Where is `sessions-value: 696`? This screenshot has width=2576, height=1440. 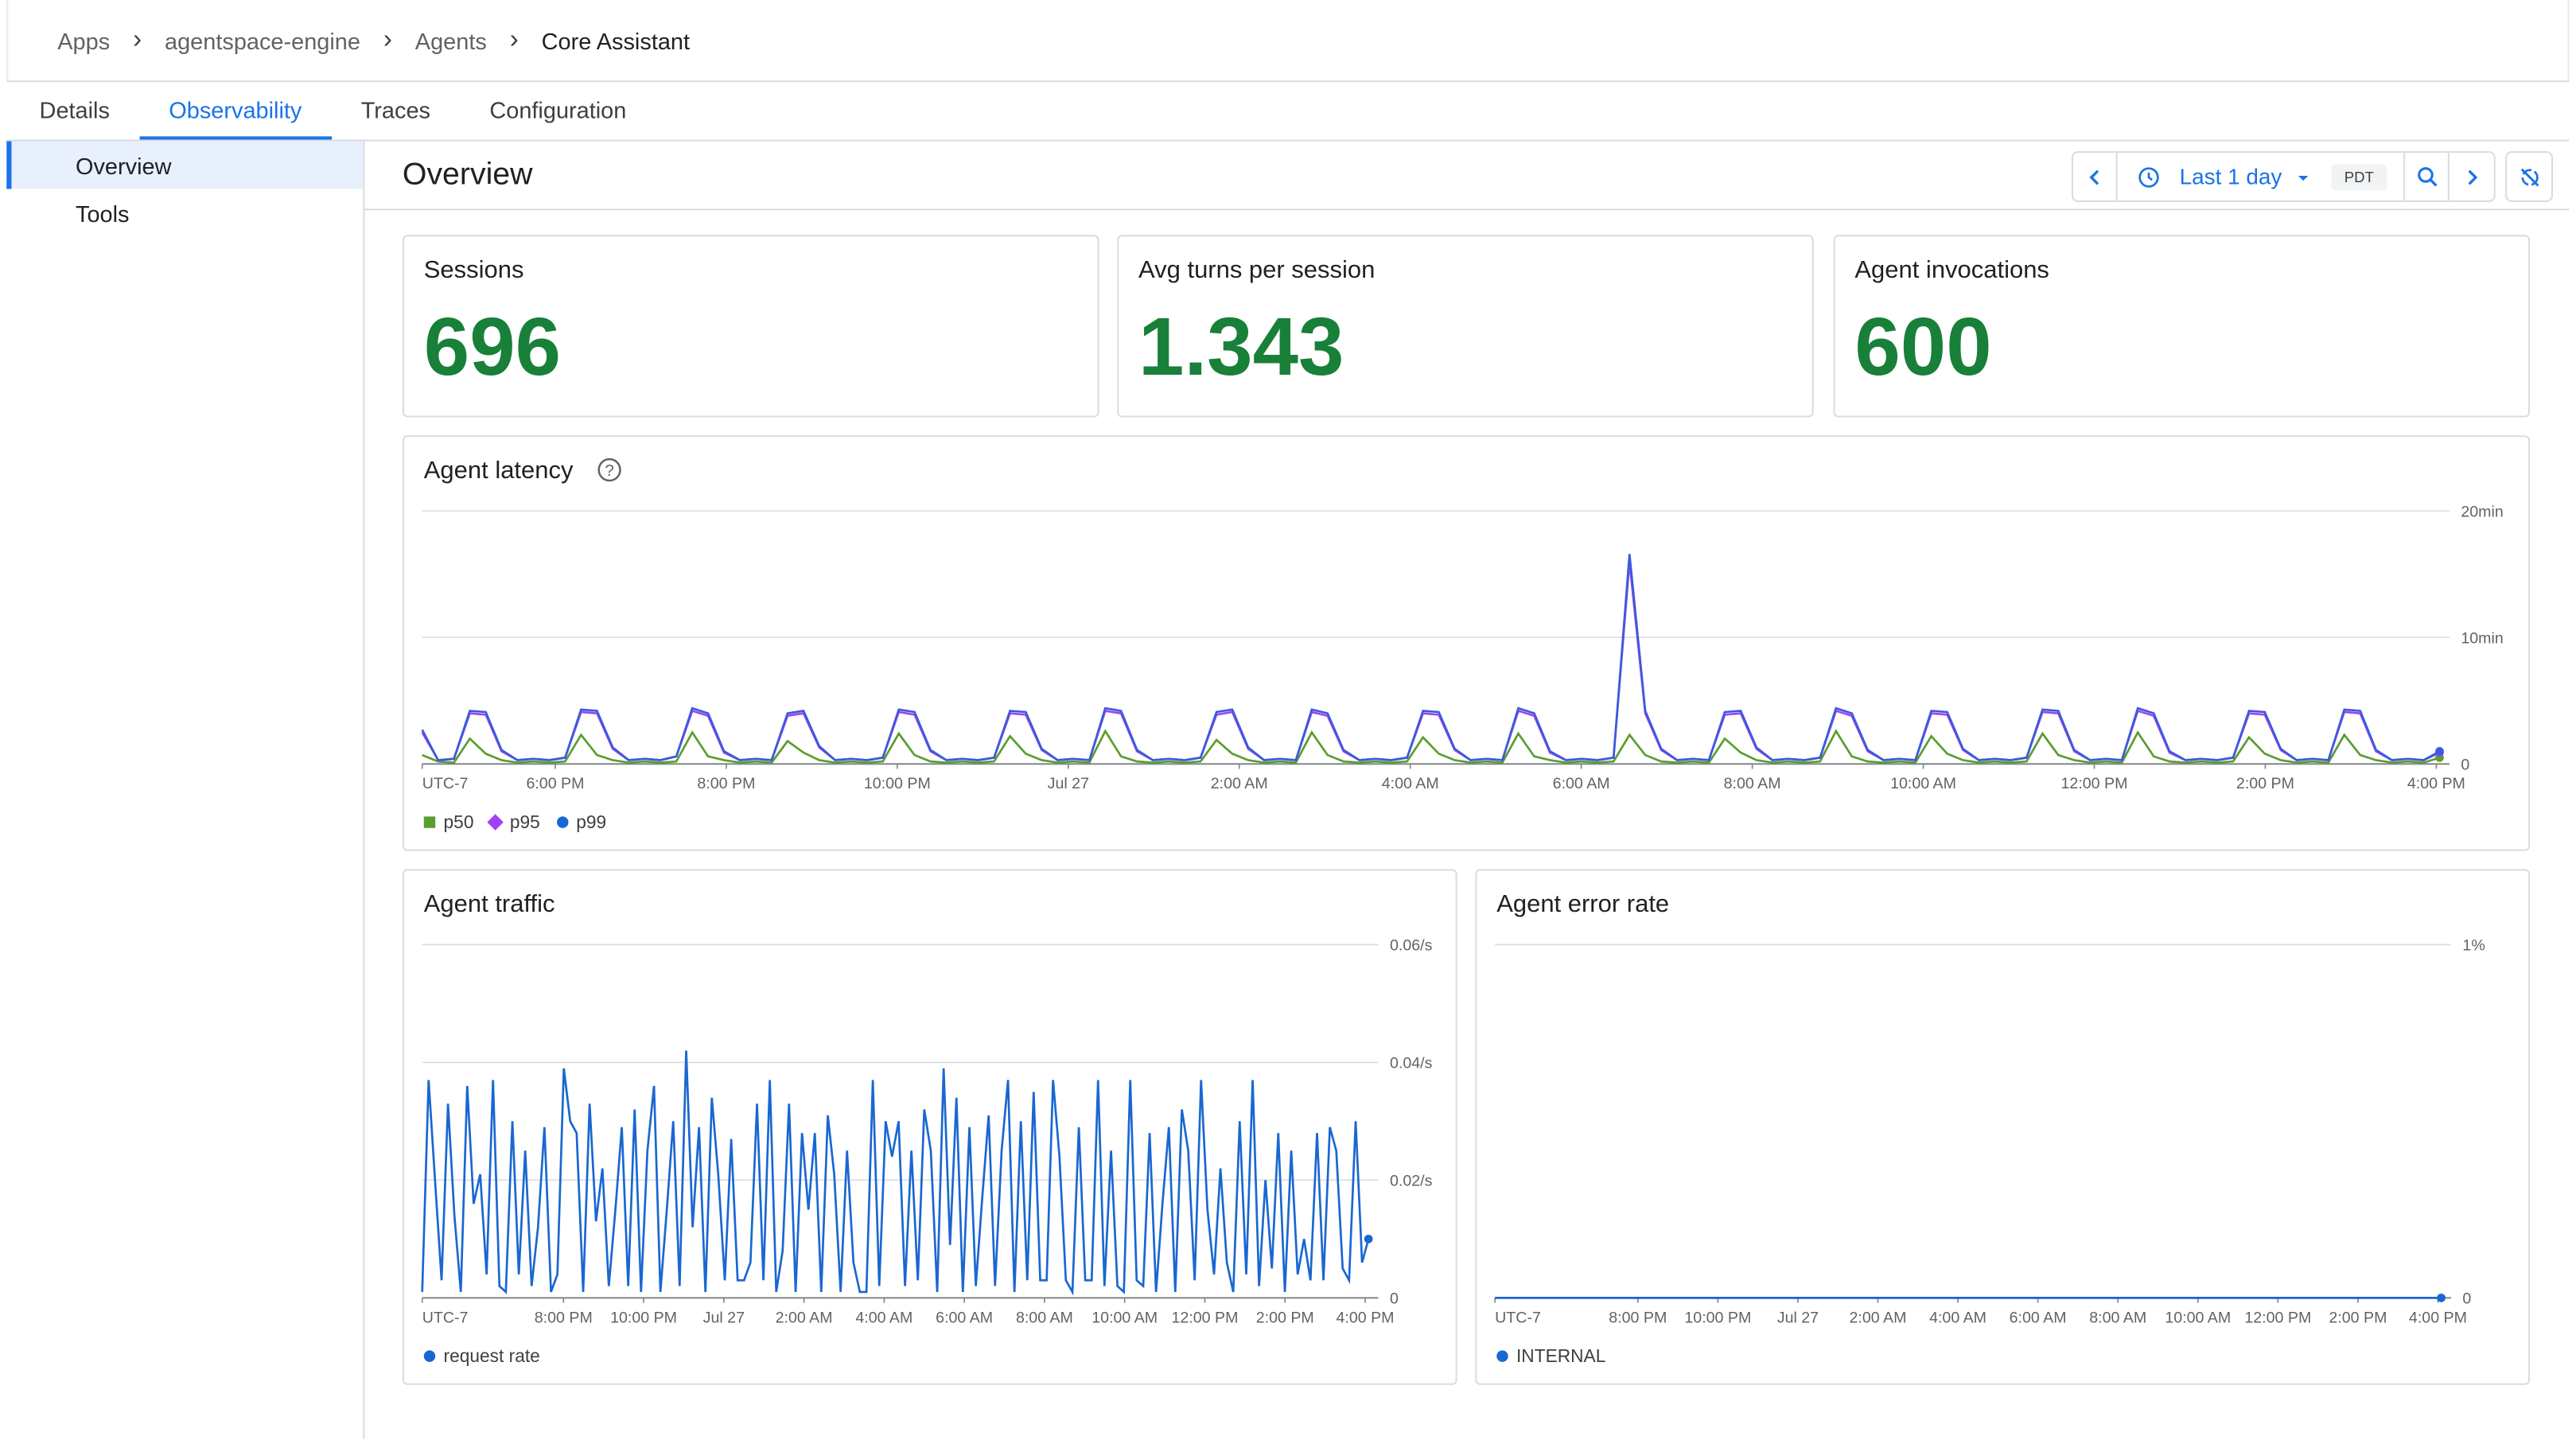
sessions-value: 696 is located at coordinates (493, 346).